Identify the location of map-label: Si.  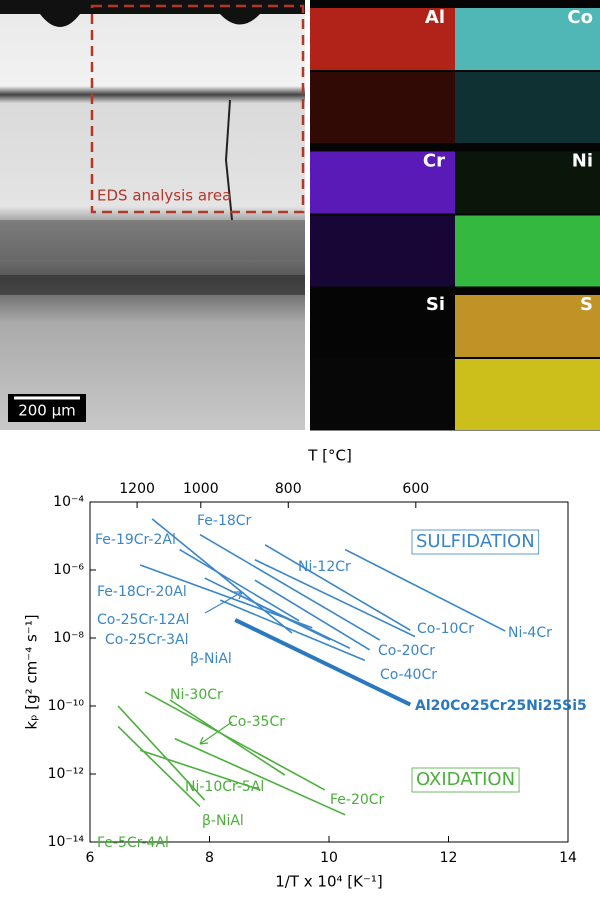
(435, 304).